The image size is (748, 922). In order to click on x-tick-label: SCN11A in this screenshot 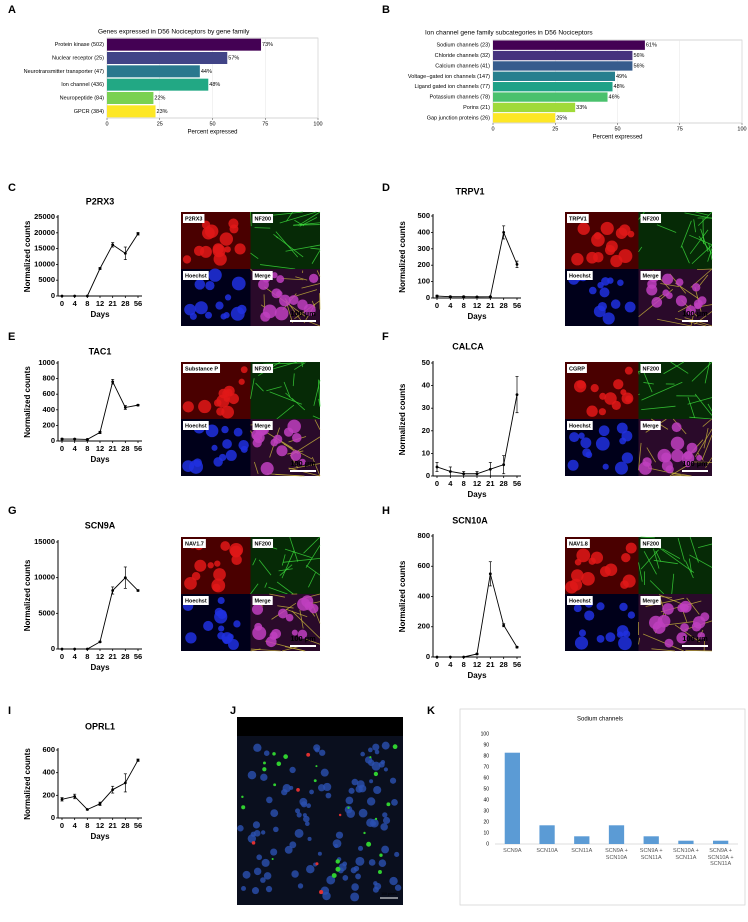, I will do `click(582, 851)`.